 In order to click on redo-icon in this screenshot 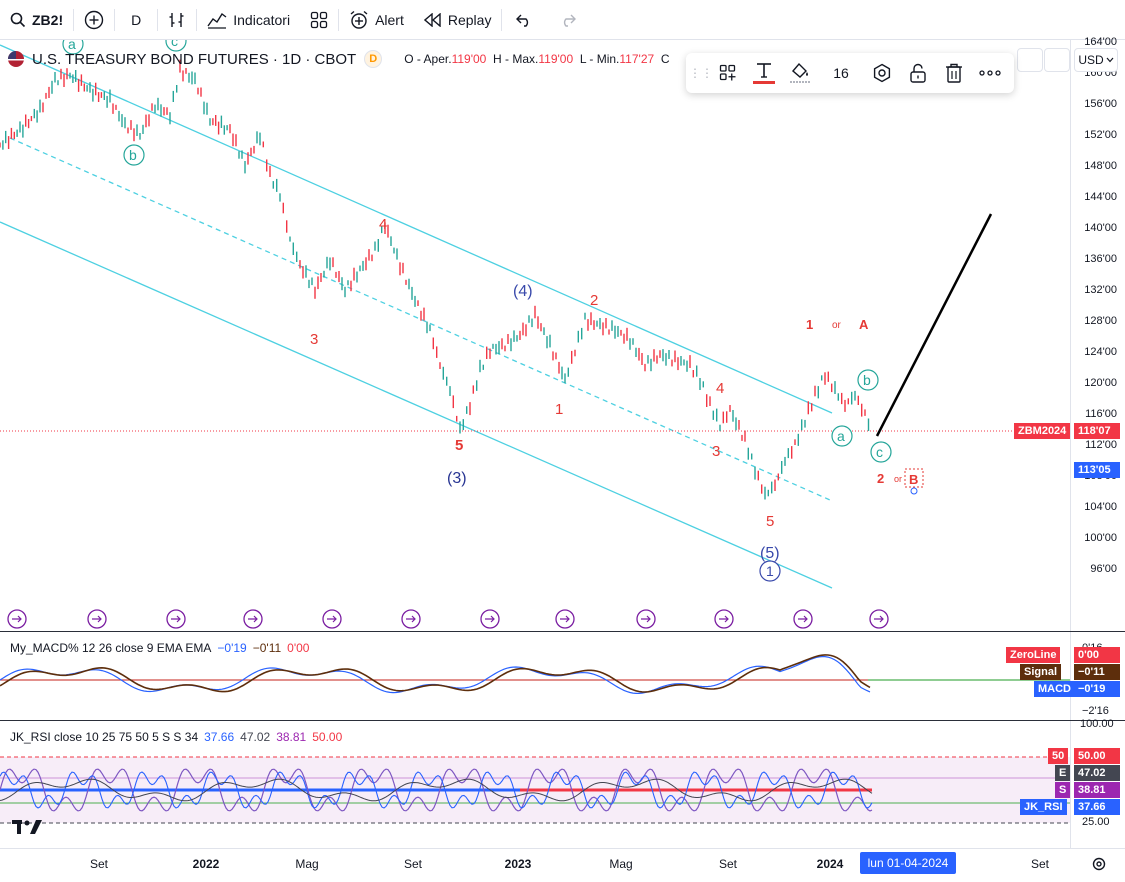, I will do `click(570, 20)`.